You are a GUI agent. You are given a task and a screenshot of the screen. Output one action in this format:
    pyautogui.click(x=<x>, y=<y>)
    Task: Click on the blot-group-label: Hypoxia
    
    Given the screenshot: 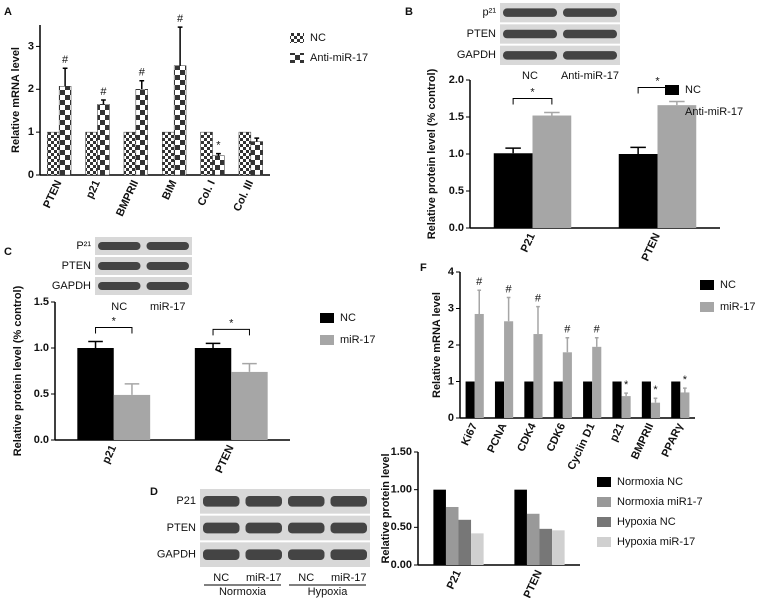 What is the action you would take?
    pyautogui.click(x=328, y=592)
    